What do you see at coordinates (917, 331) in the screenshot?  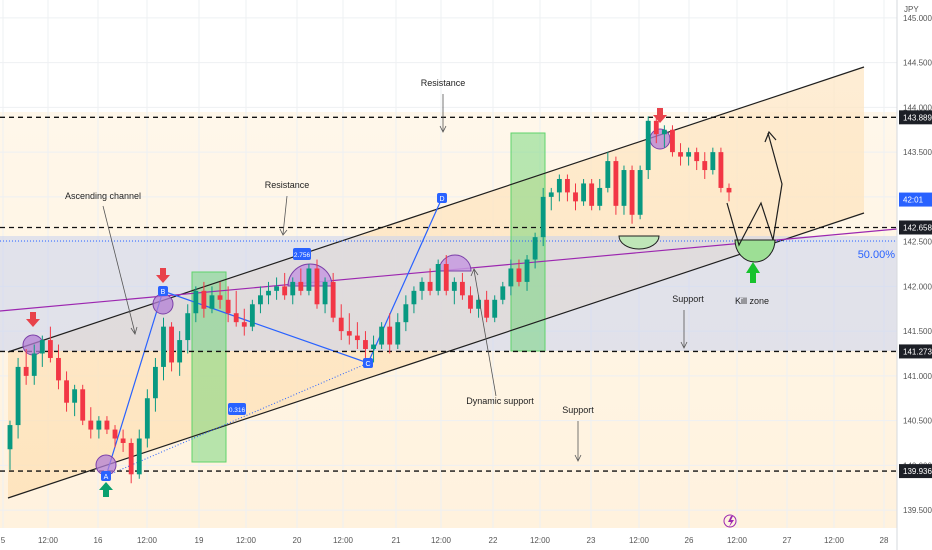 I see `y-tick-label: 141.500` at bounding box center [917, 331].